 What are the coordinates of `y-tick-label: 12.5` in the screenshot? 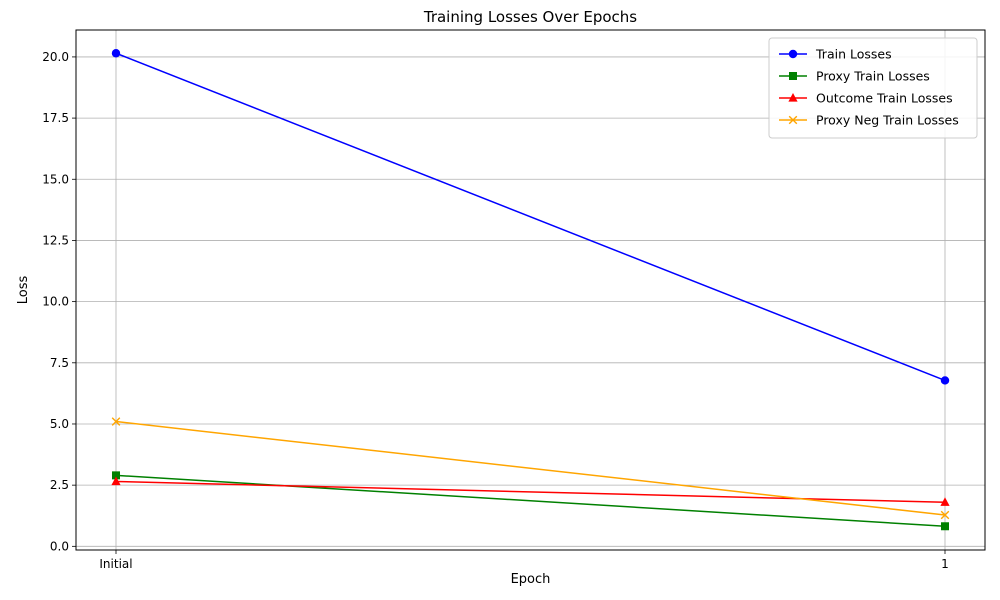 It's located at (55, 240).